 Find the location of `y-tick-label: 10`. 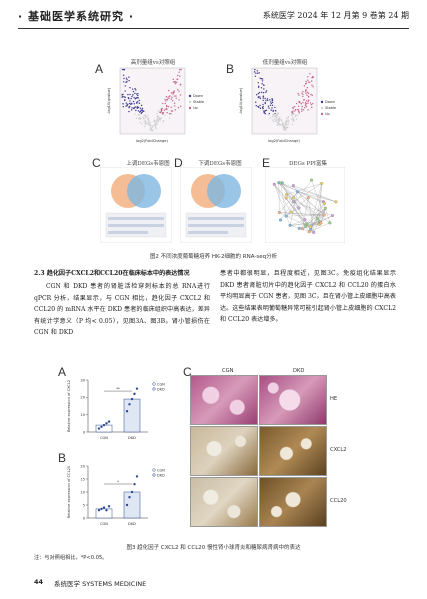

y-tick-label: 10 is located at coordinates (82, 492).